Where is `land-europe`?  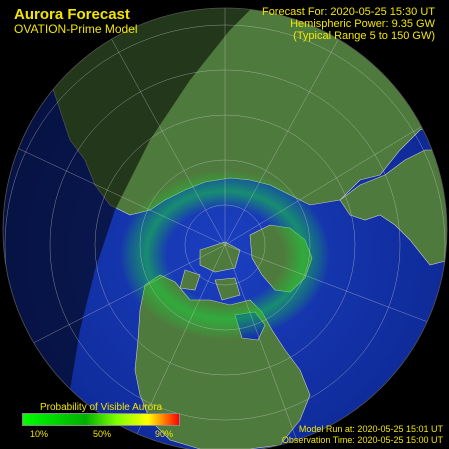
land-europe is located at coordinates (393, 207).